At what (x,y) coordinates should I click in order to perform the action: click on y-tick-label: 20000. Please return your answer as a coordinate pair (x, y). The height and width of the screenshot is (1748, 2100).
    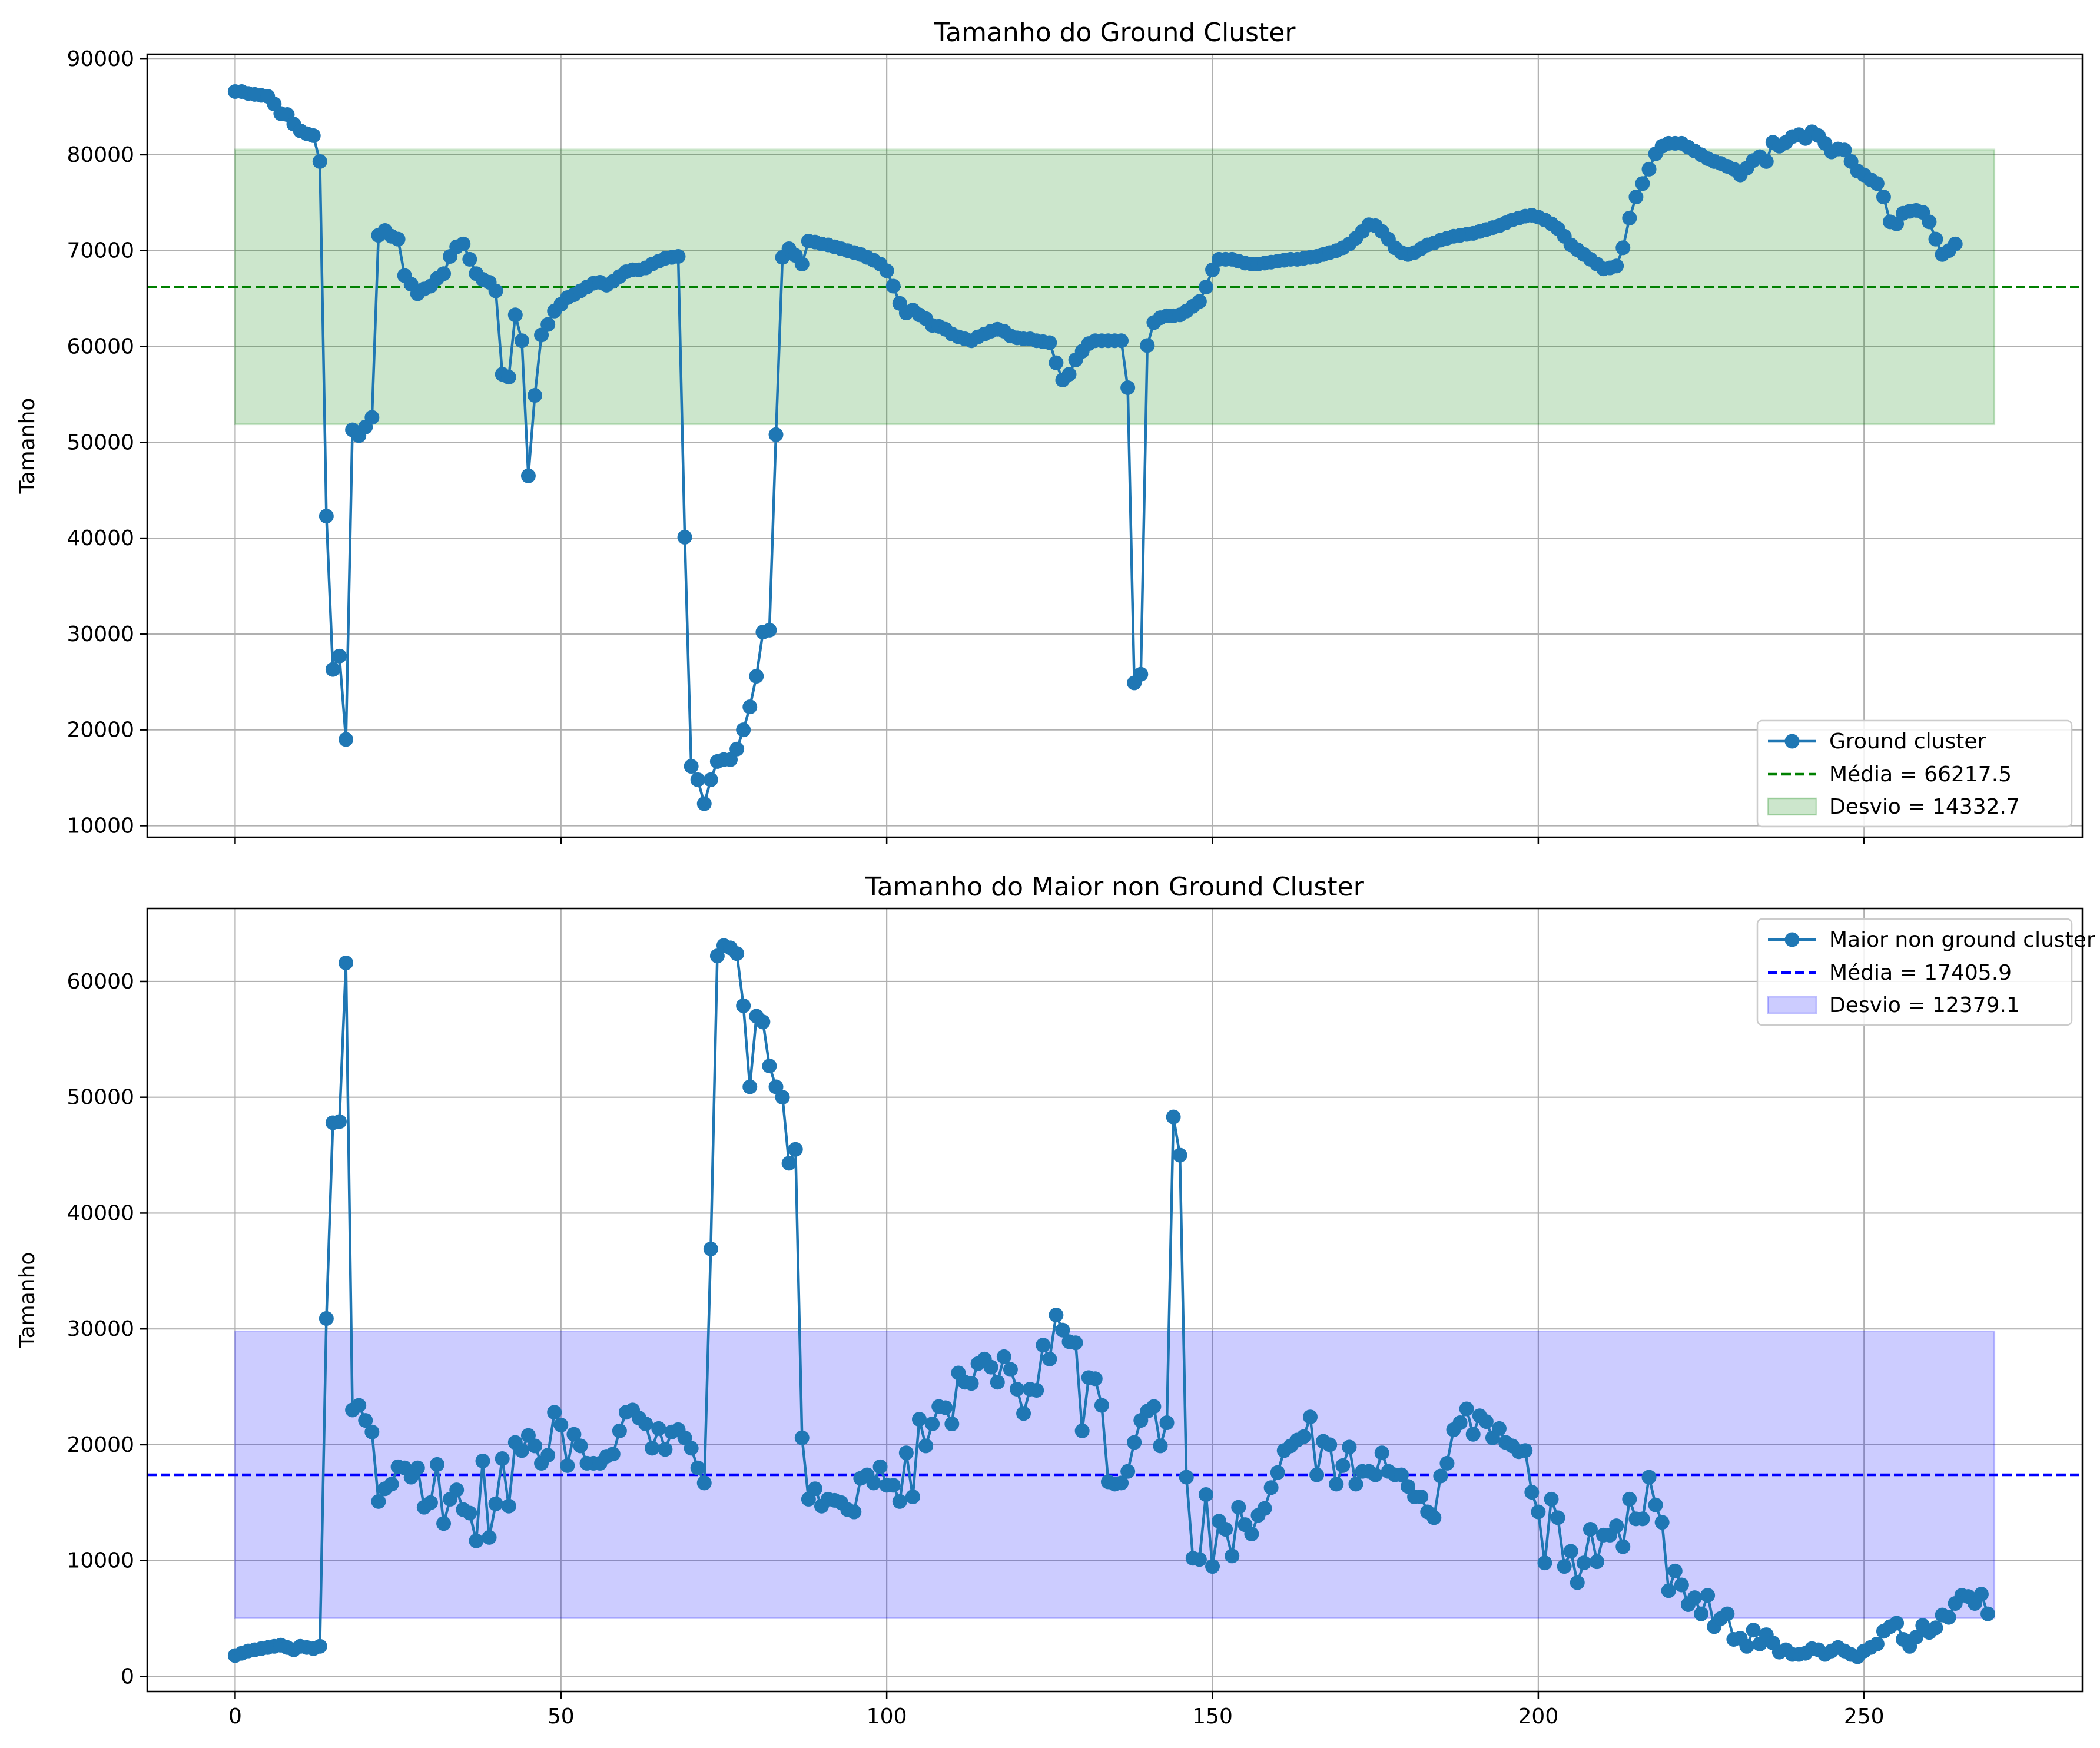
    Looking at the image, I should click on (100, 1445).